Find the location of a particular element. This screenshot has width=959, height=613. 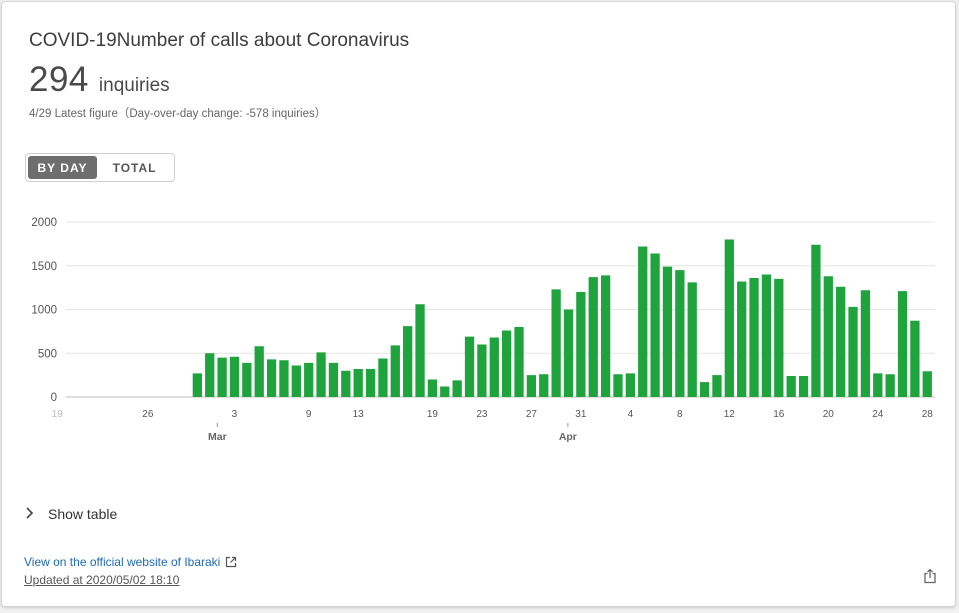

total-button: TOTAL is located at coordinates (134, 167).